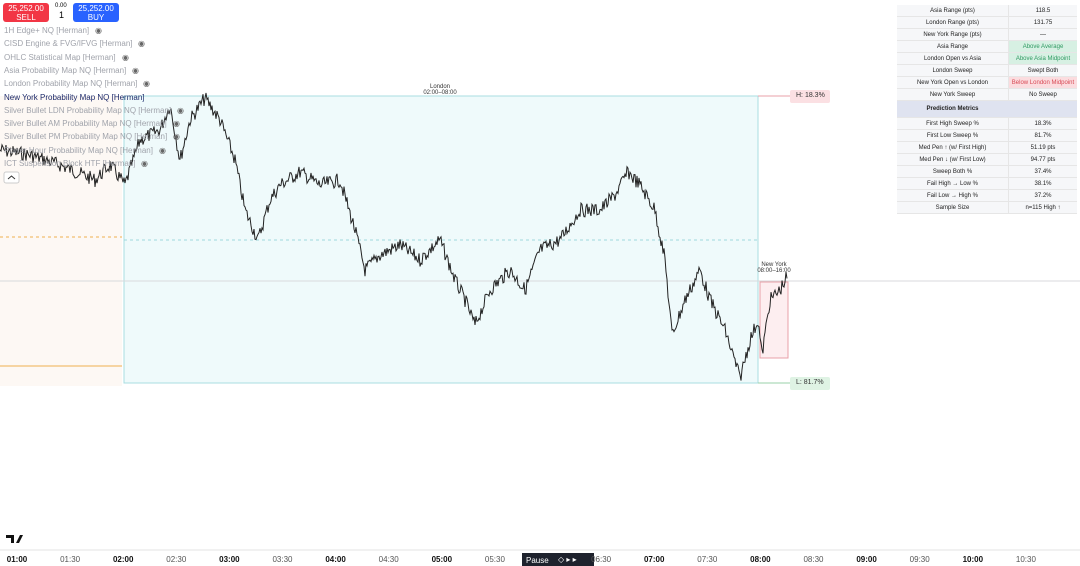 The image size is (1080, 566). I want to click on time-tick: 10:30, so click(1025, 559).